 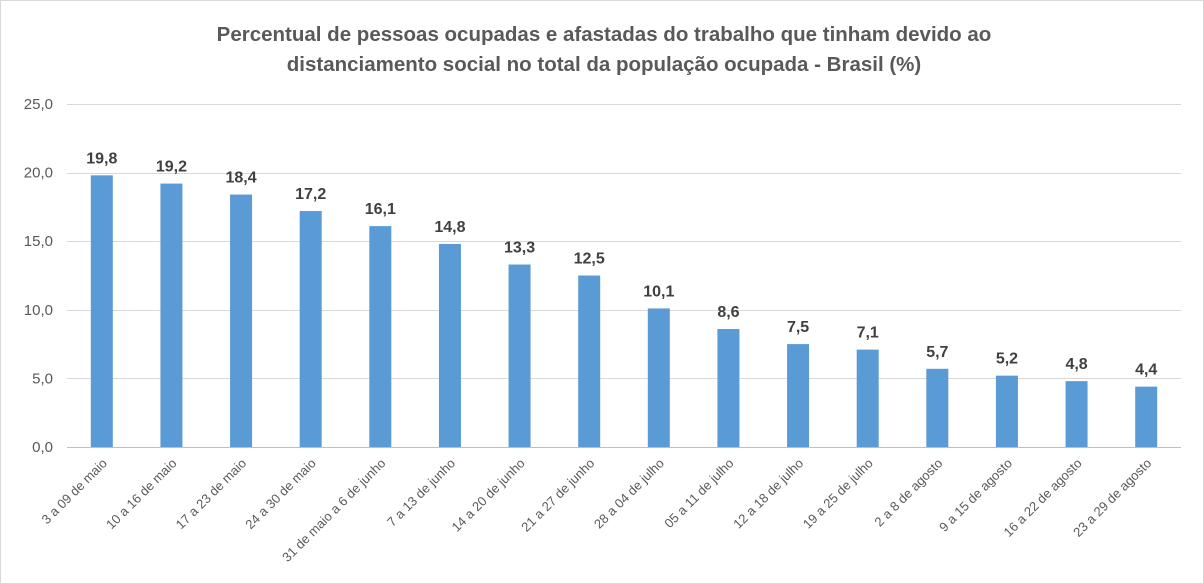 What do you see at coordinates (658, 291) in the screenshot?
I see `data-label: 10,1` at bounding box center [658, 291].